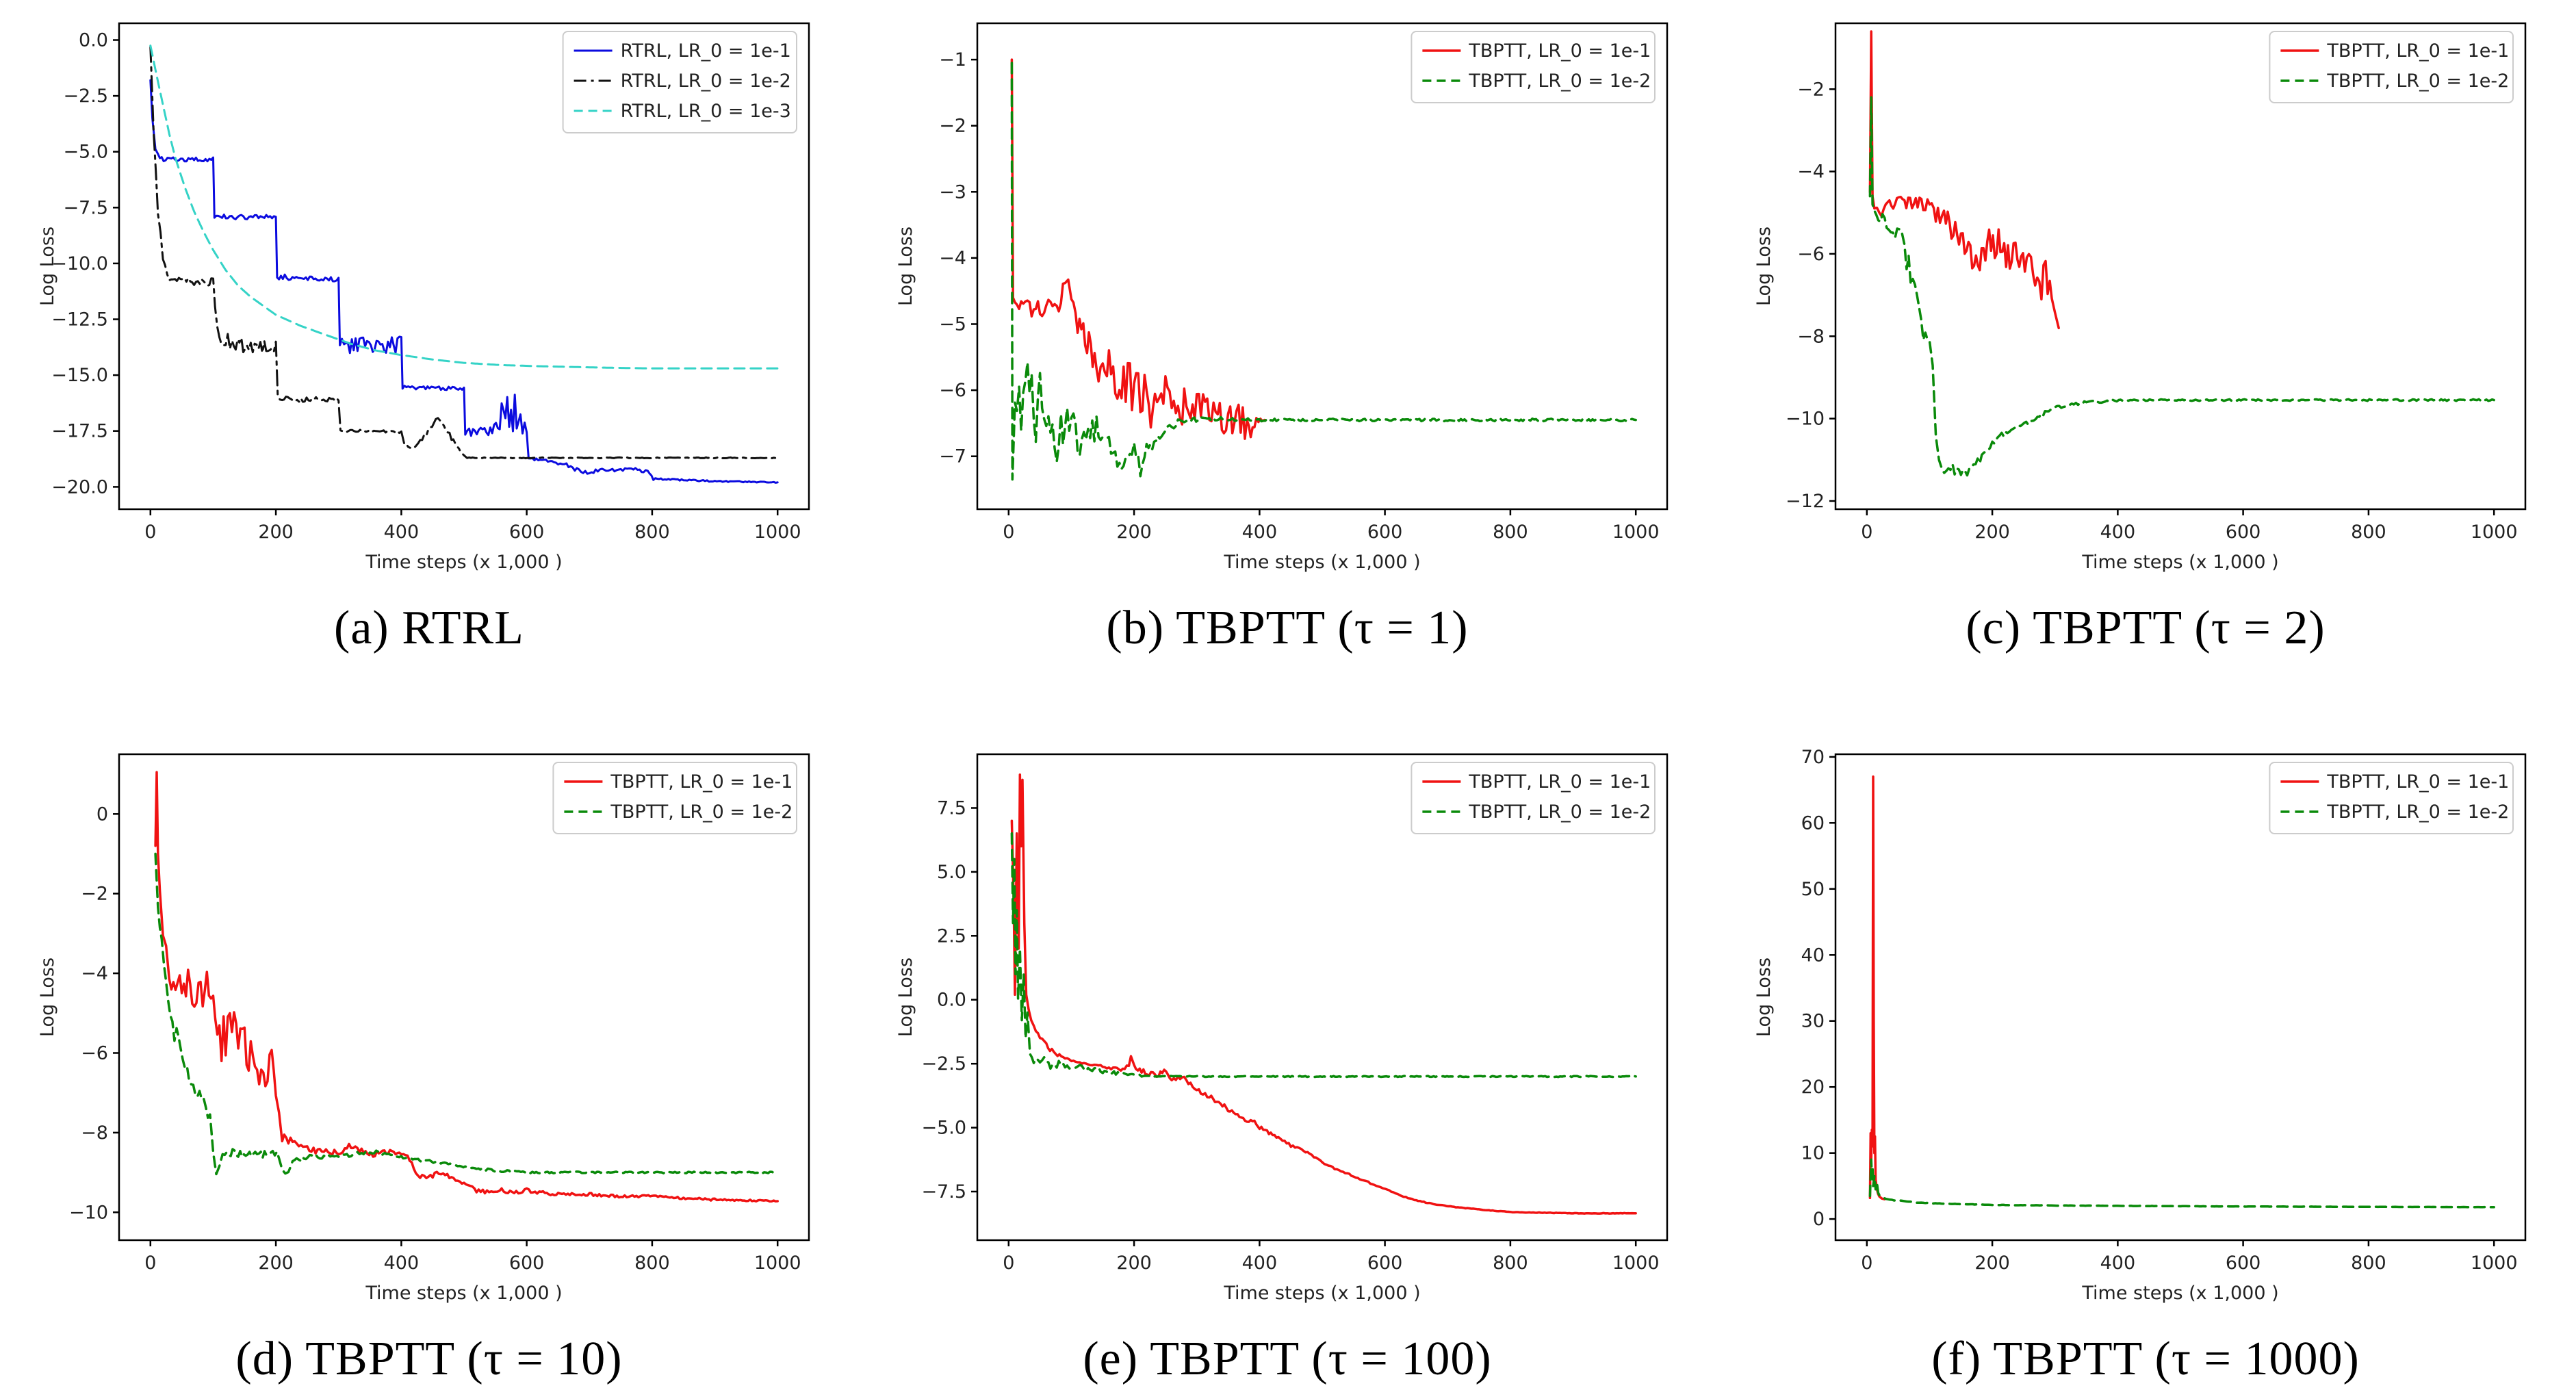  Describe the element at coordinates (1813, 890) in the screenshot. I see `y-tick-label: 50` at that location.